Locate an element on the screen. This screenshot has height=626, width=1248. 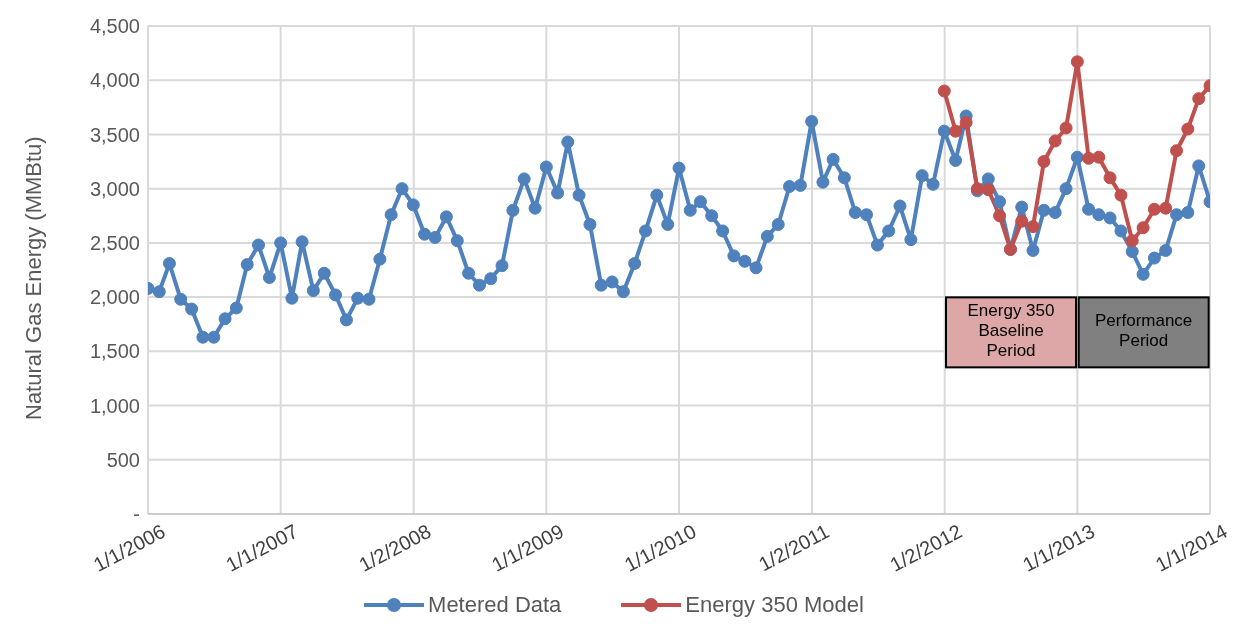
text-box: Energy 350 Baseline Period is located at coordinates (1011, 332).